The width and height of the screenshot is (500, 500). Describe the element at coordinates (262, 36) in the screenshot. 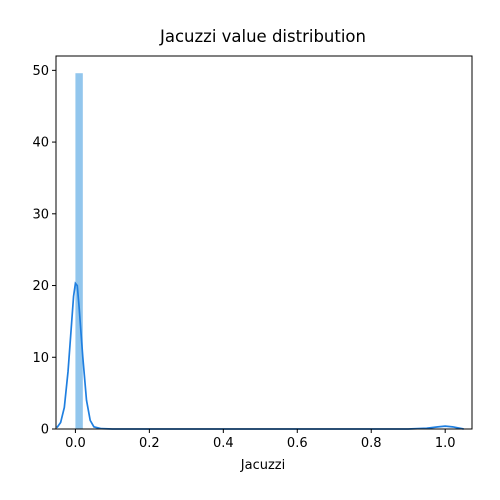

I see `chart-title: Jacuzzi value distribution` at that location.